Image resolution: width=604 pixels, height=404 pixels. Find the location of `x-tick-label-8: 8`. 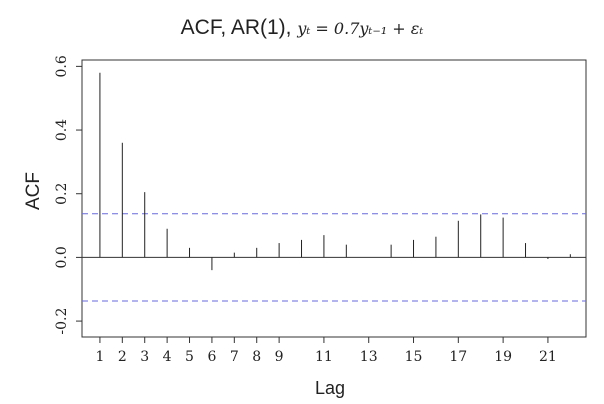

x-tick-label-8: 8 is located at coordinates (256, 357).